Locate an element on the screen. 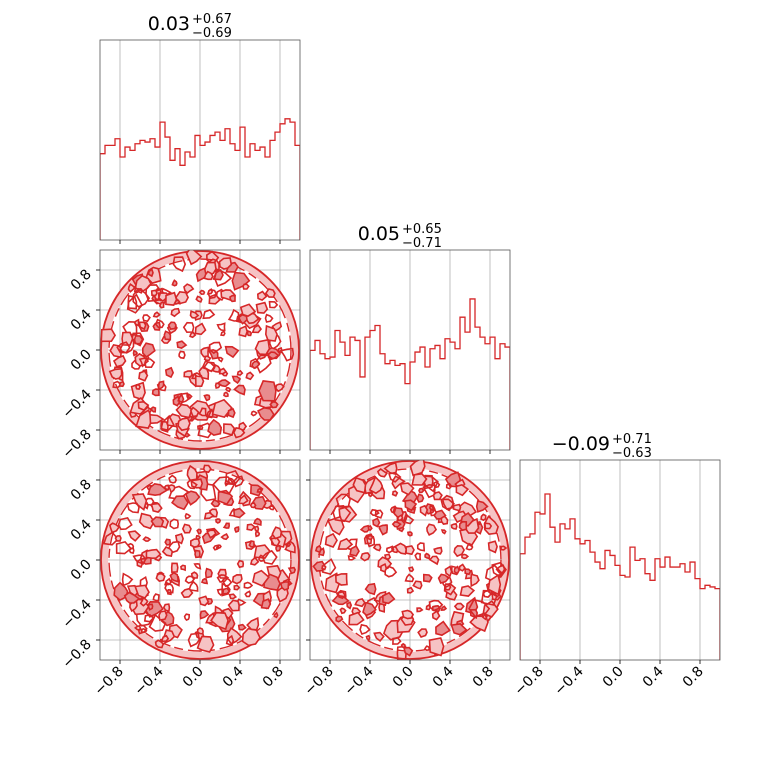  title-upper-2: +0.71 is located at coordinates (632, 439).